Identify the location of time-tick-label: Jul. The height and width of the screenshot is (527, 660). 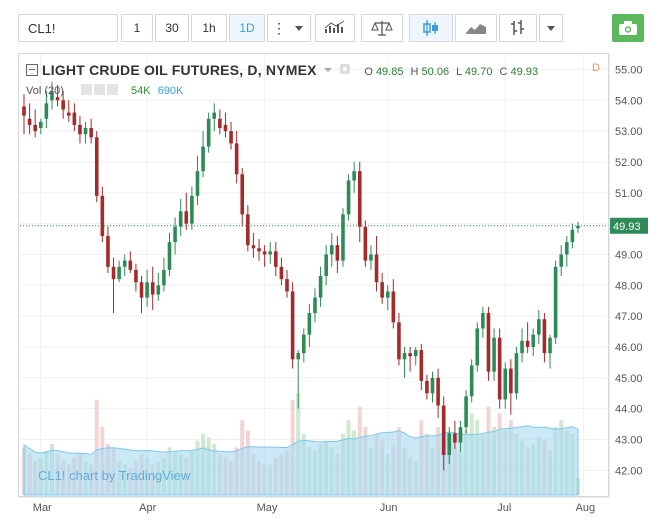
(504, 508).